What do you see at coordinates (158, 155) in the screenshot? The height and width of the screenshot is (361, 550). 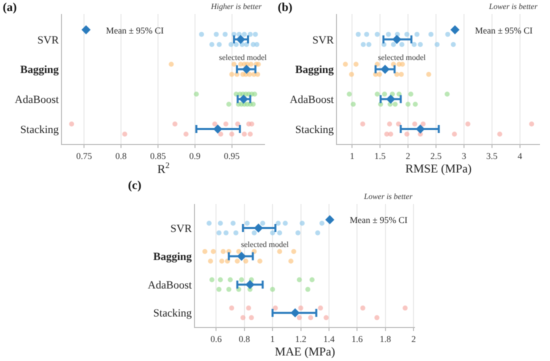 I see `x-tick-label: 0.85` at bounding box center [158, 155].